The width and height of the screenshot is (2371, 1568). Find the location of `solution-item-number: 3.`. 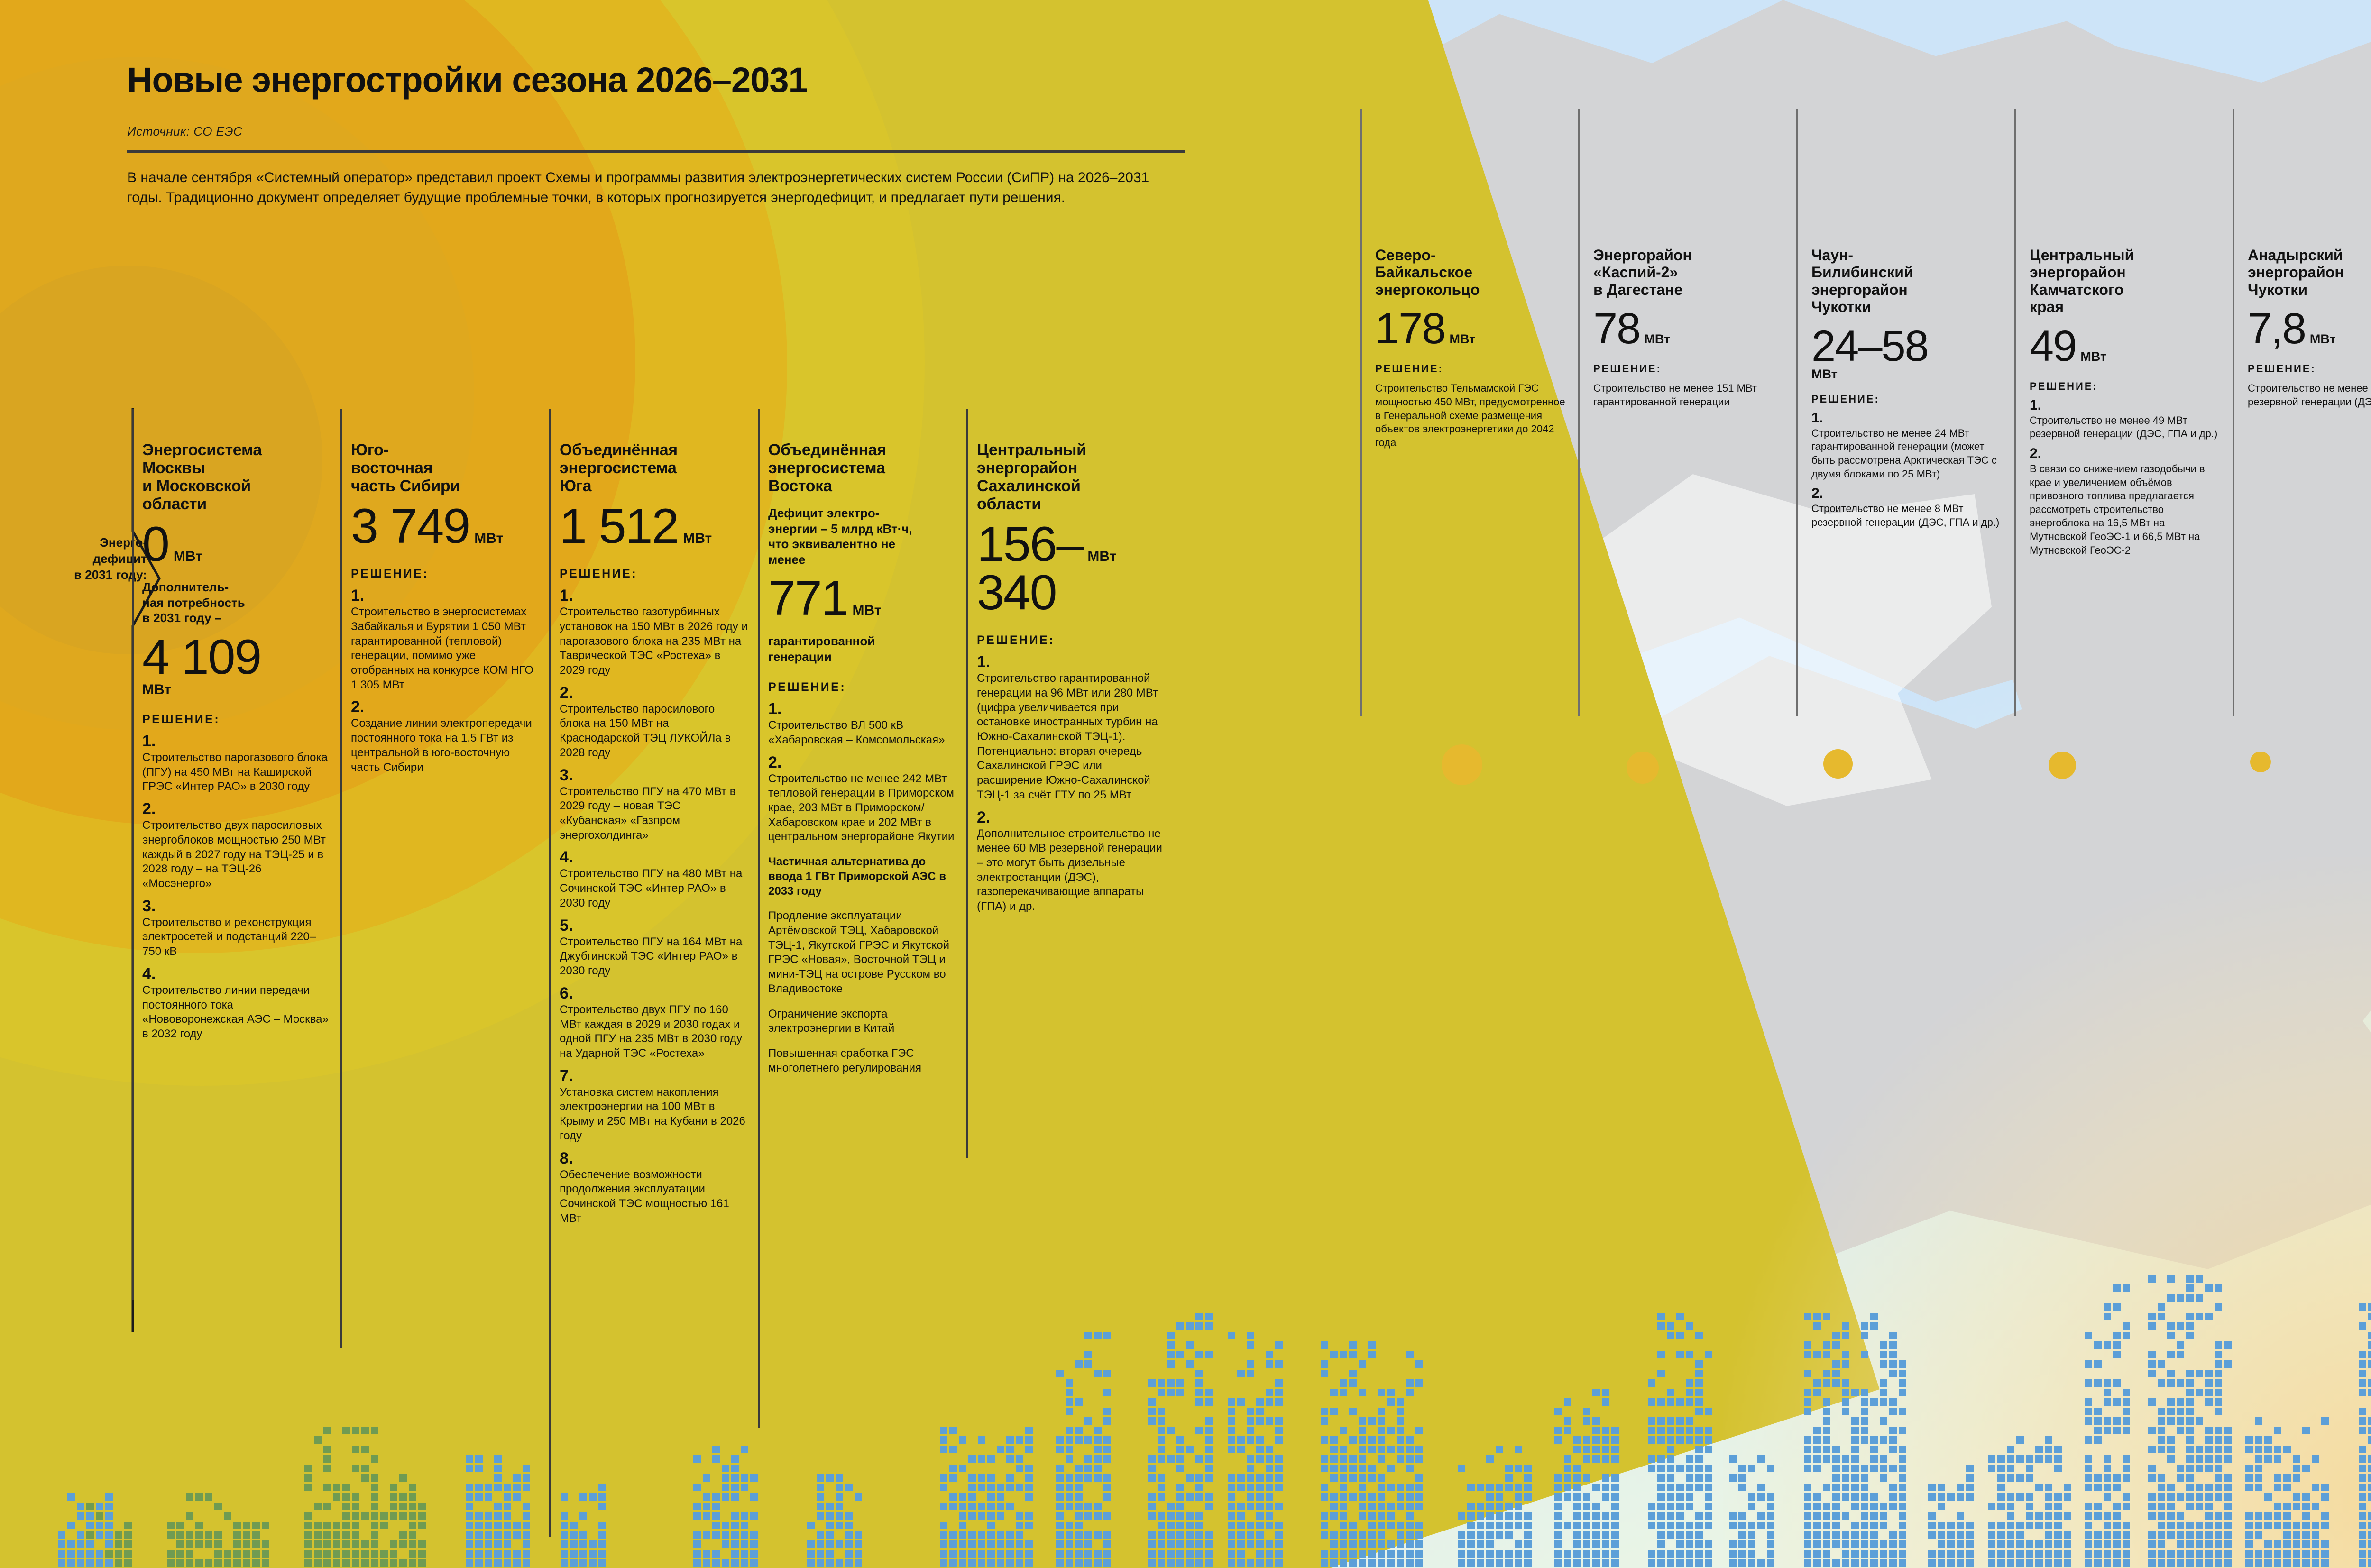

solution-item-number: 3. is located at coordinates (566, 775).